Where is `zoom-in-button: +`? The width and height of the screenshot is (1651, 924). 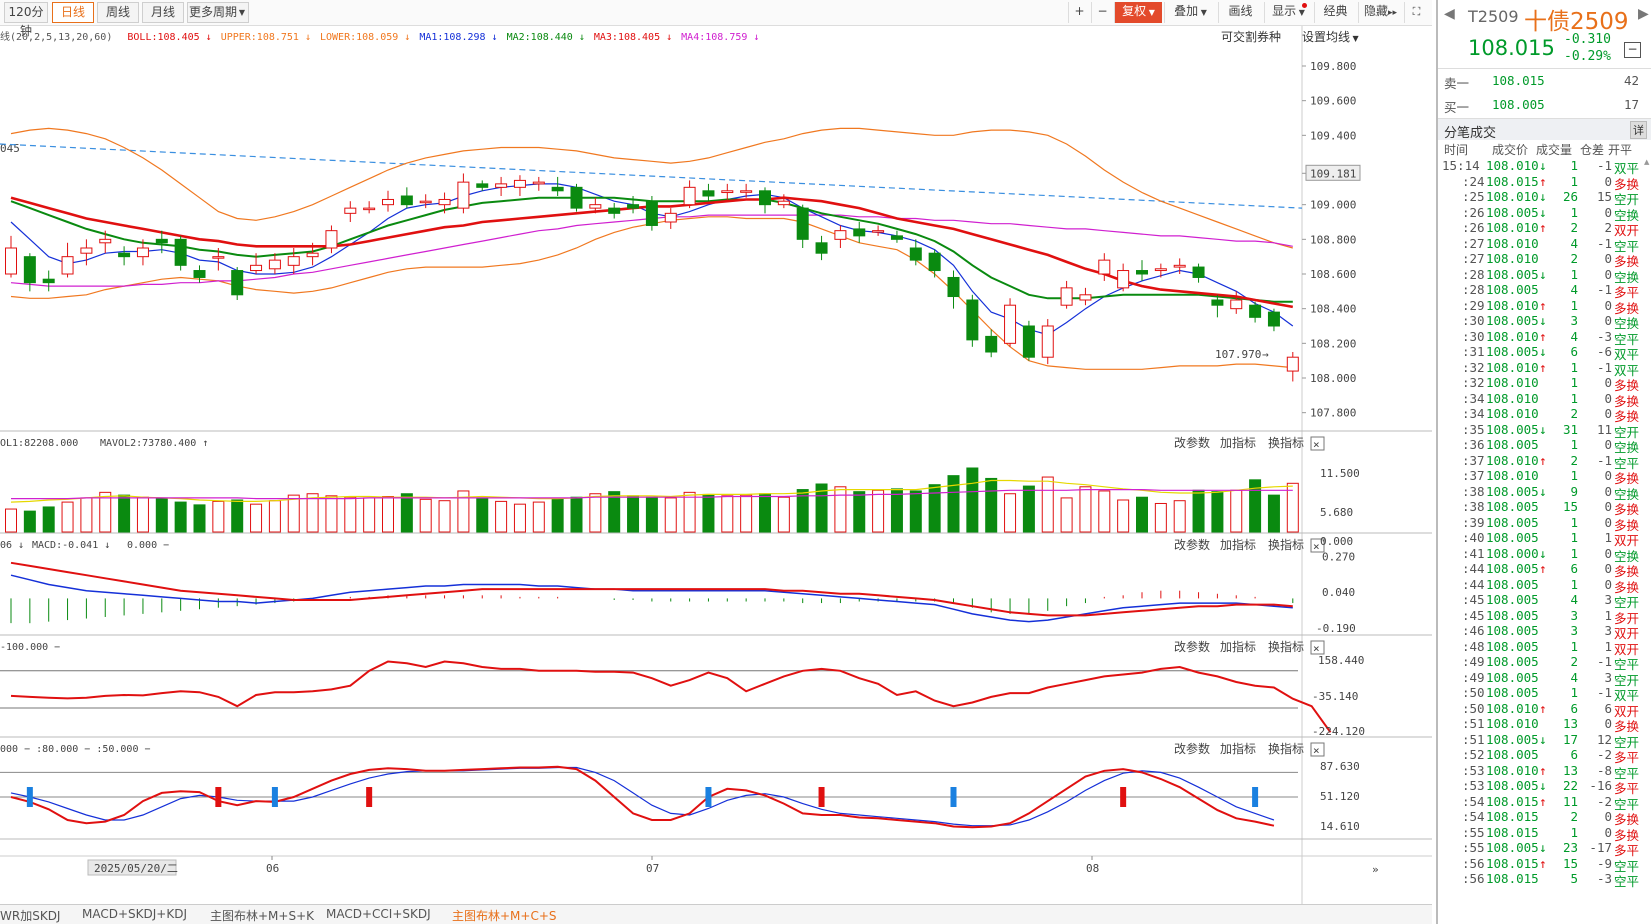 zoom-in-button: + is located at coordinates (1079, 12).